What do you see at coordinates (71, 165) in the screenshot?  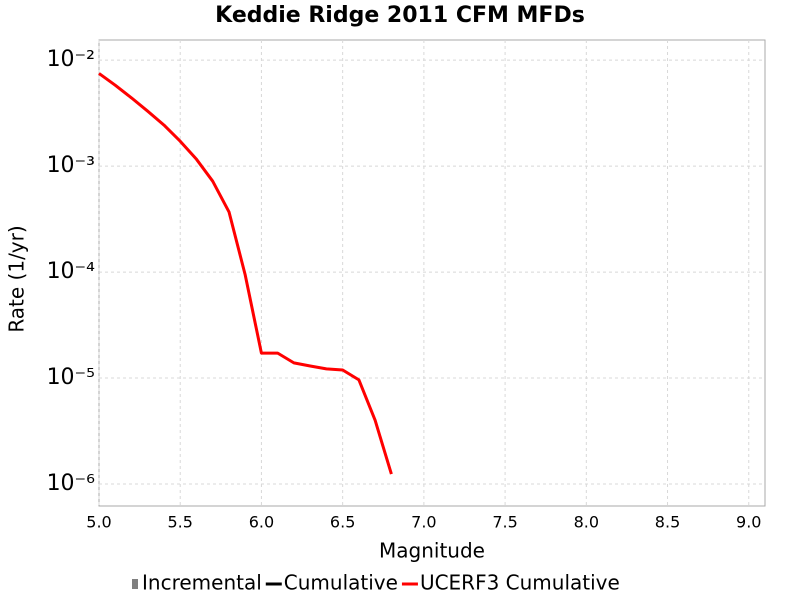 I see `y-tick-label: 10⁻³` at bounding box center [71, 165].